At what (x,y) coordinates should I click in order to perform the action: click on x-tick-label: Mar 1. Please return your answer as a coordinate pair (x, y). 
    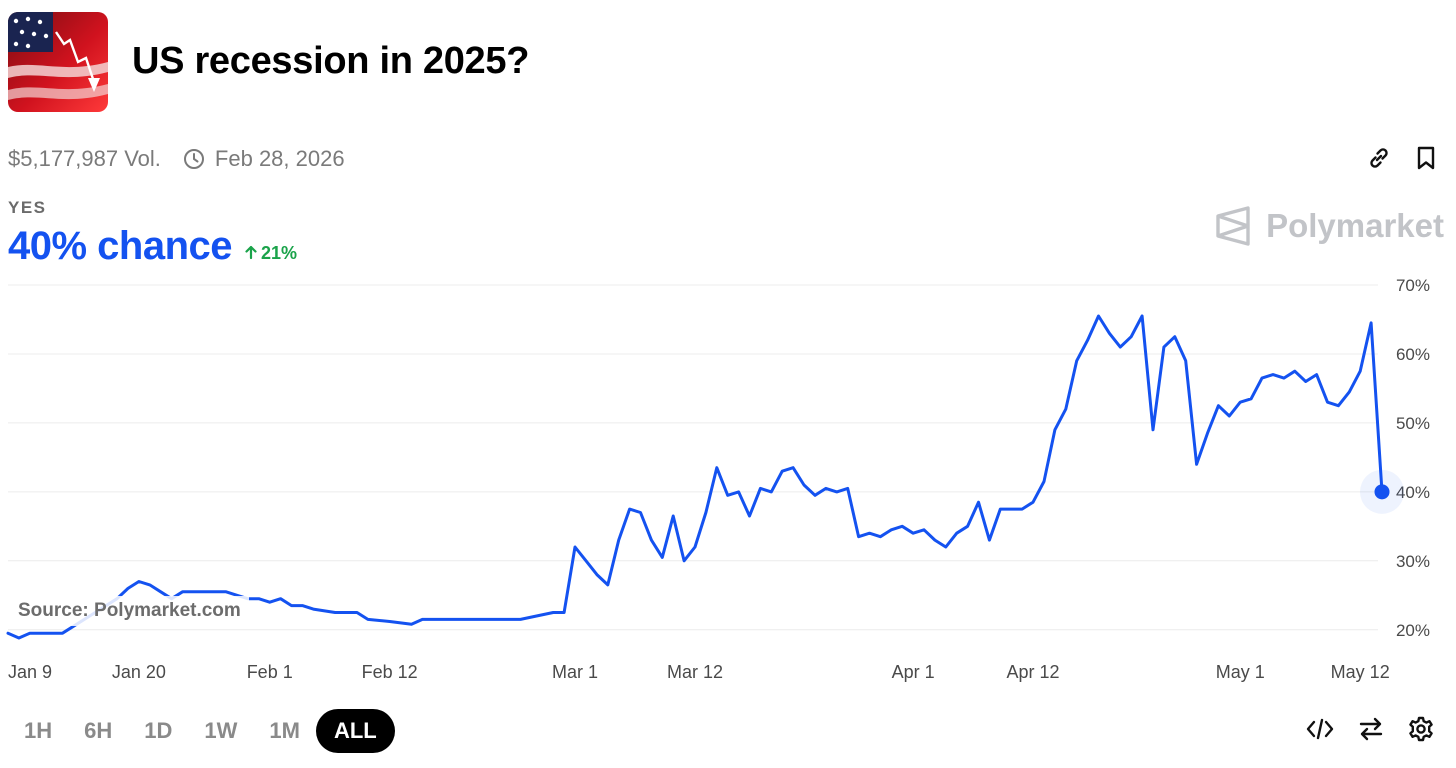
    Looking at the image, I should click on (575, 672).